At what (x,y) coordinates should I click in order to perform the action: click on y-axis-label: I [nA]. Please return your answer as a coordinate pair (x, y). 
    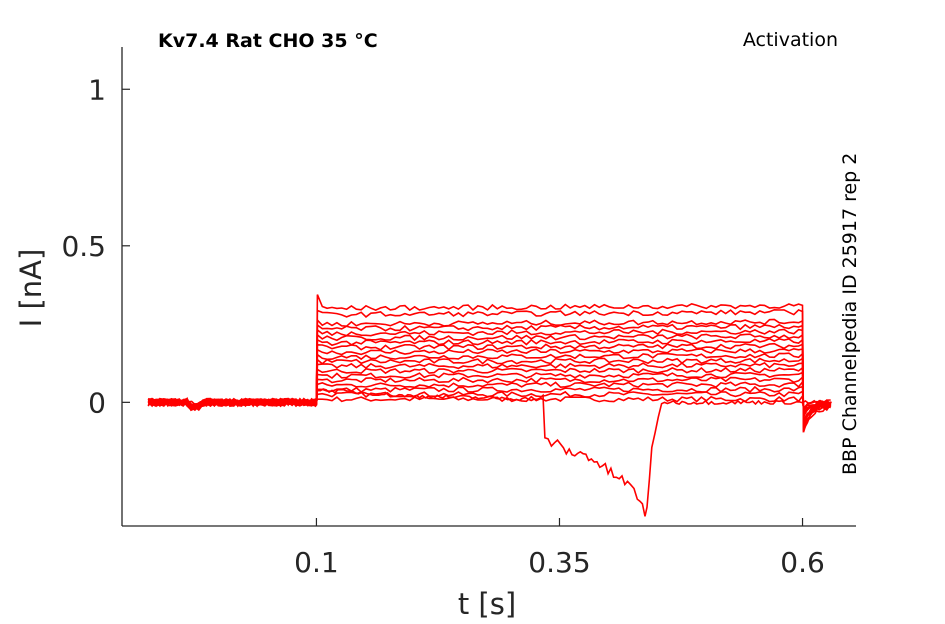
    Looking at the image, I should click on (31, 288).